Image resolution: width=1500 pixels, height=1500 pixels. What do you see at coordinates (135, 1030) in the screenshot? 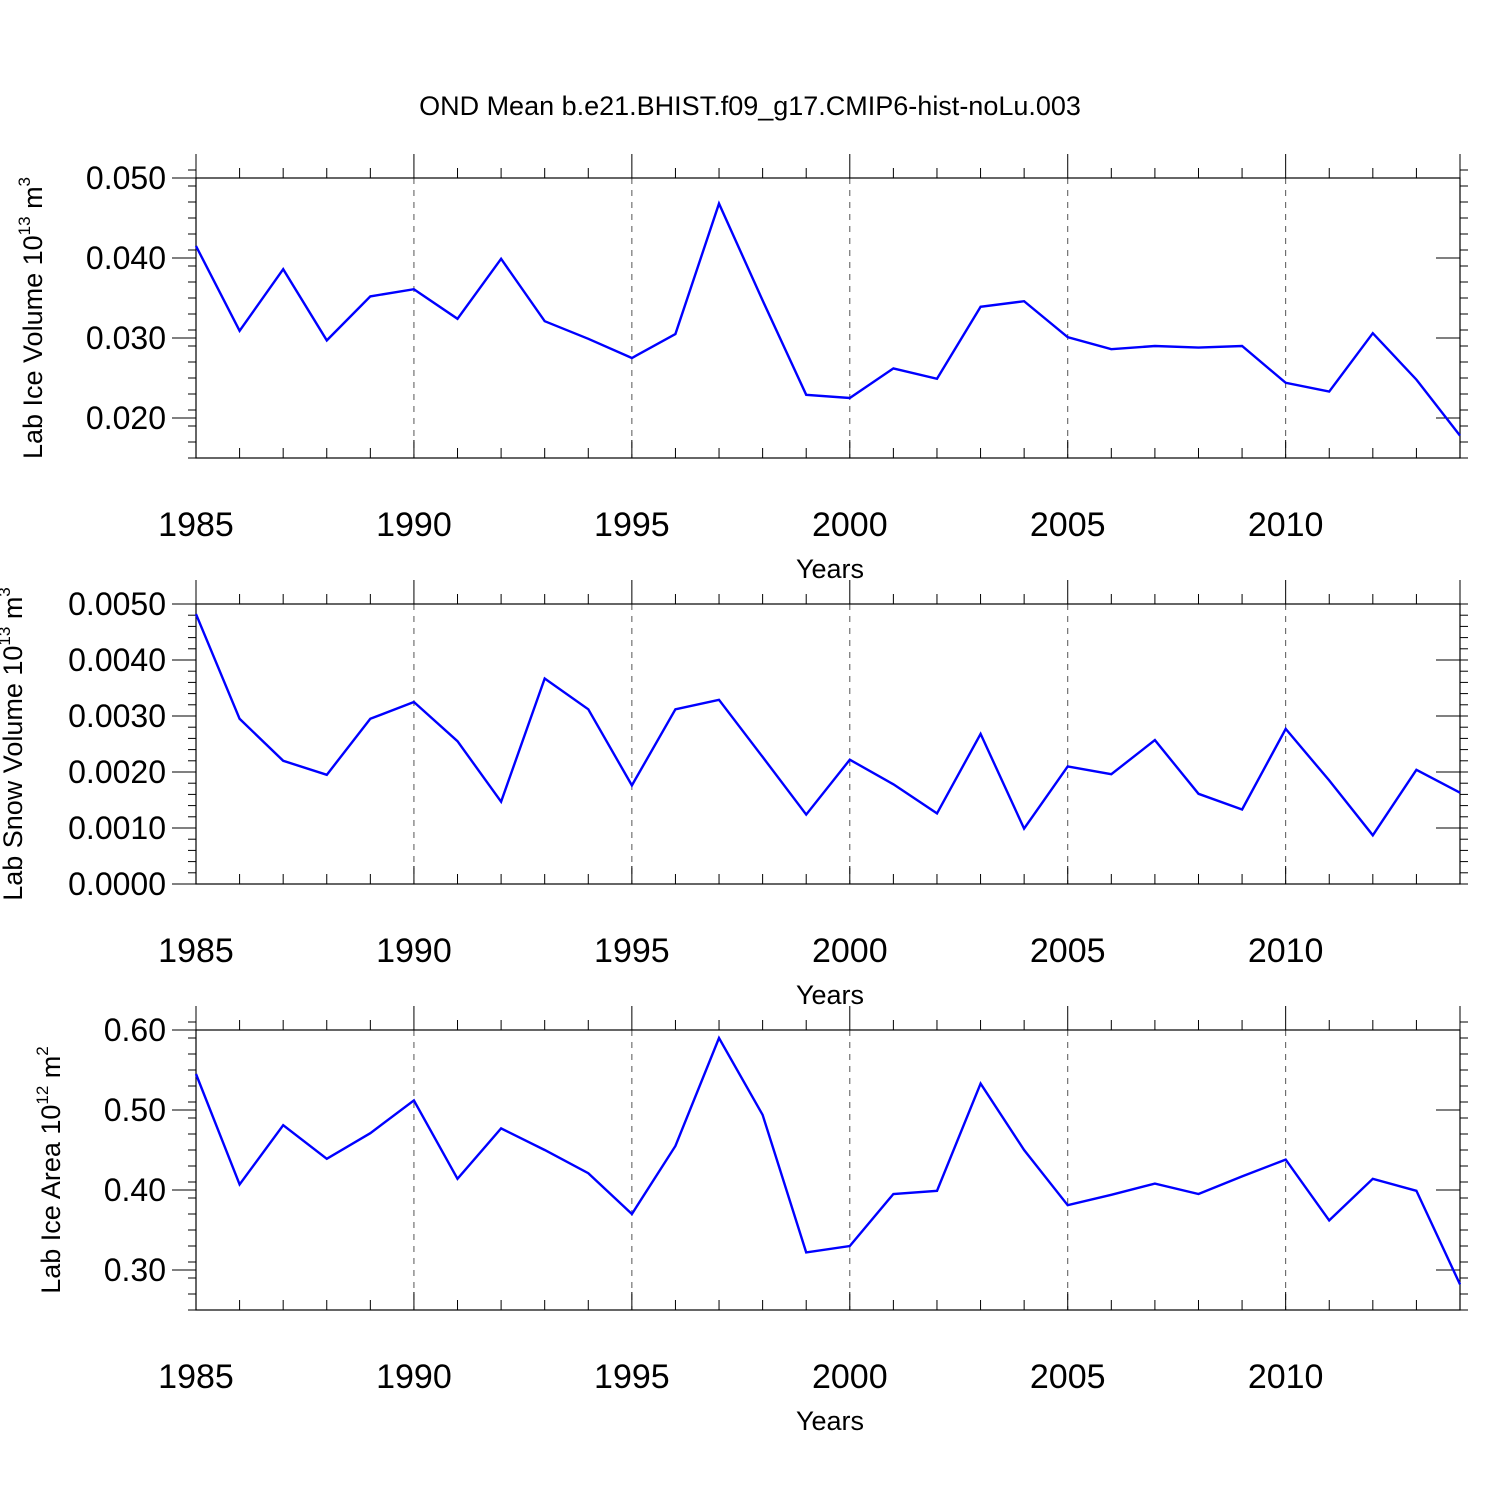
I see `y-tick-label: 0.60` at bounding box center [135, 1030].